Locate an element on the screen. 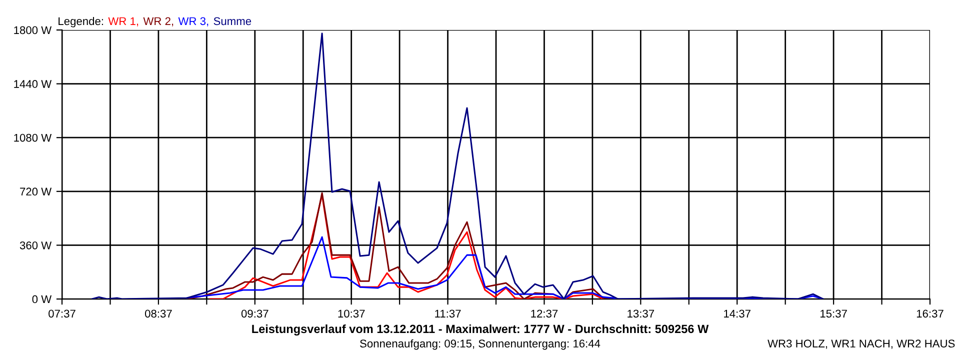  y-tick-label: 720 W is located at coordinates (36, 192).